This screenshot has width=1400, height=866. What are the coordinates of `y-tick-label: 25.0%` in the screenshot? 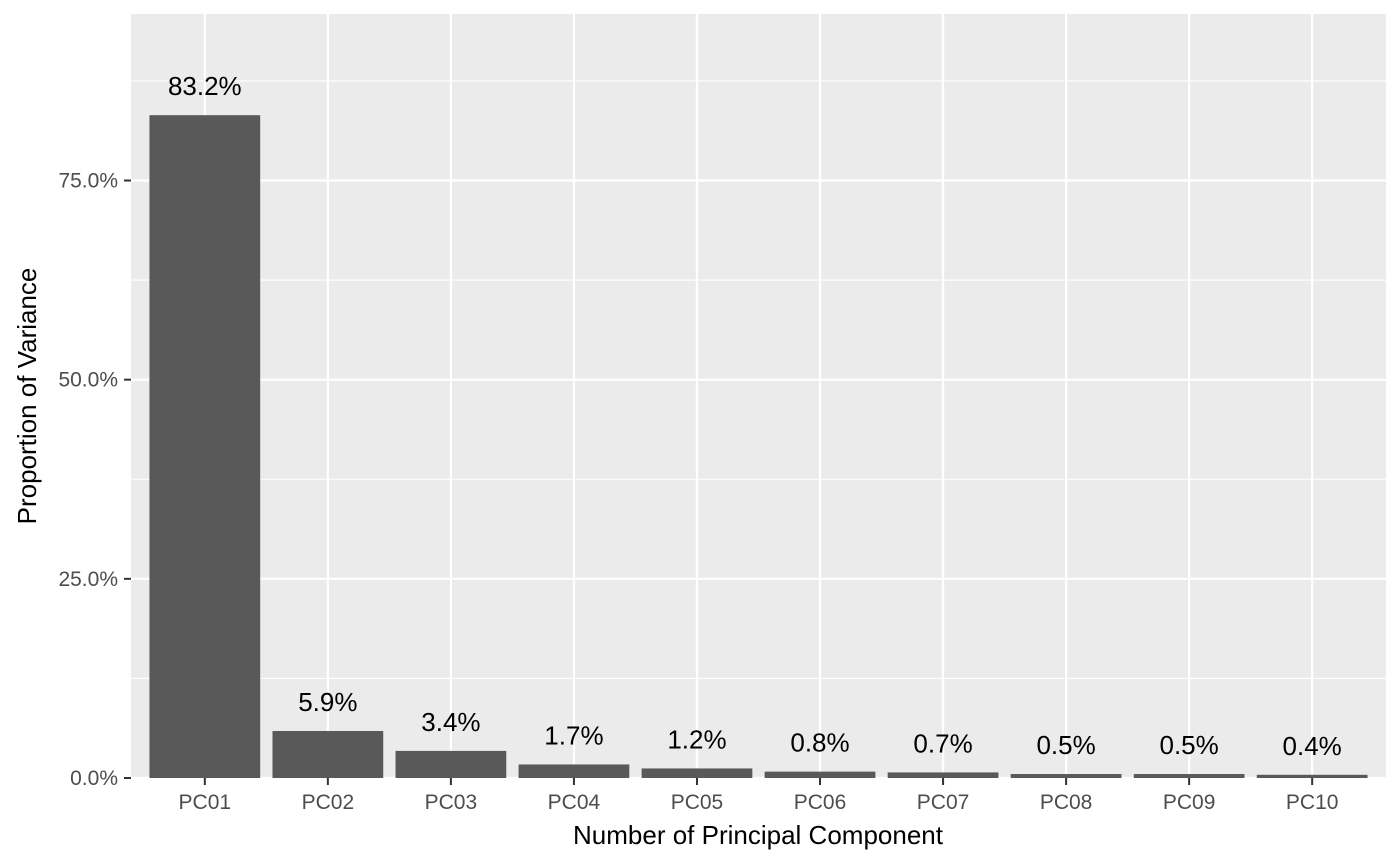 It's located at (88, 579).